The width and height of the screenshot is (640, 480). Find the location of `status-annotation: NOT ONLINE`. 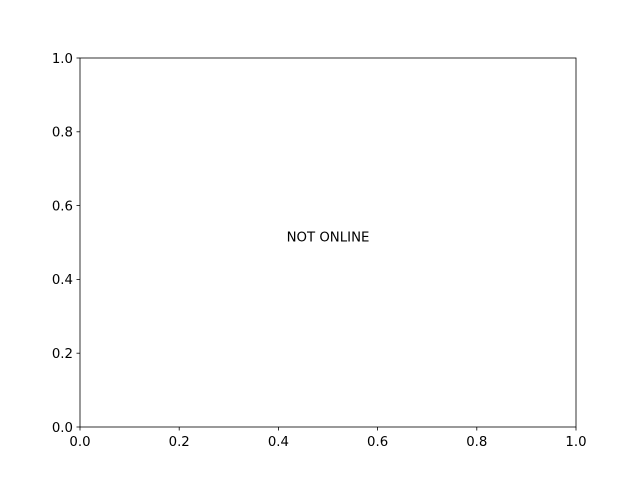

status-annotation: NOT ONLINE is located at coordinates (328, 238).